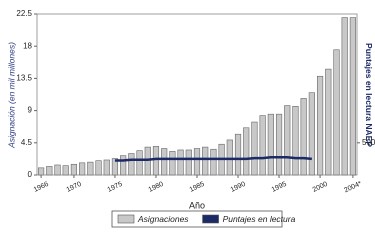 The height and width of the screenshot is (250, 375). Describe the element at coordinates (30, 174) in the screenshot. I see `y-tick-label: 0` at that location.